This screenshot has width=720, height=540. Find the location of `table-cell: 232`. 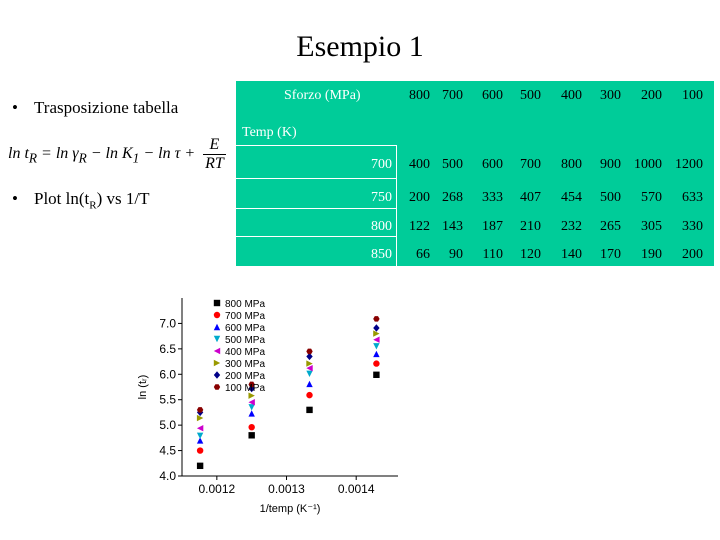

table-cell: 232 is located at coordinates (571, 226).